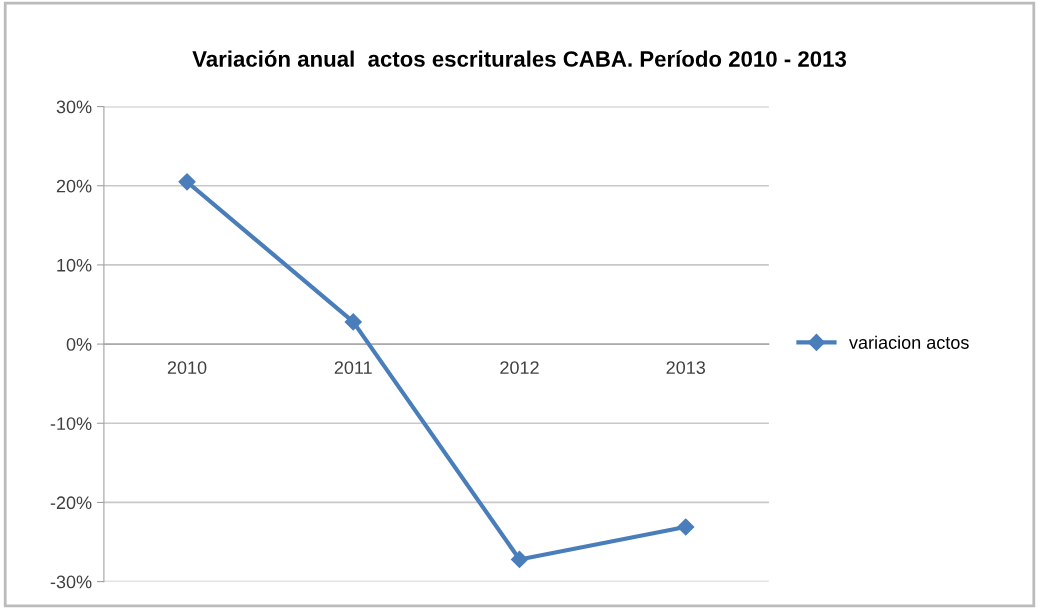 This screenshot has height=609, width=1039. Describe the element at coordinates (74, 107) in the screenshot. I see `y-tick-label: 30%` at that location.